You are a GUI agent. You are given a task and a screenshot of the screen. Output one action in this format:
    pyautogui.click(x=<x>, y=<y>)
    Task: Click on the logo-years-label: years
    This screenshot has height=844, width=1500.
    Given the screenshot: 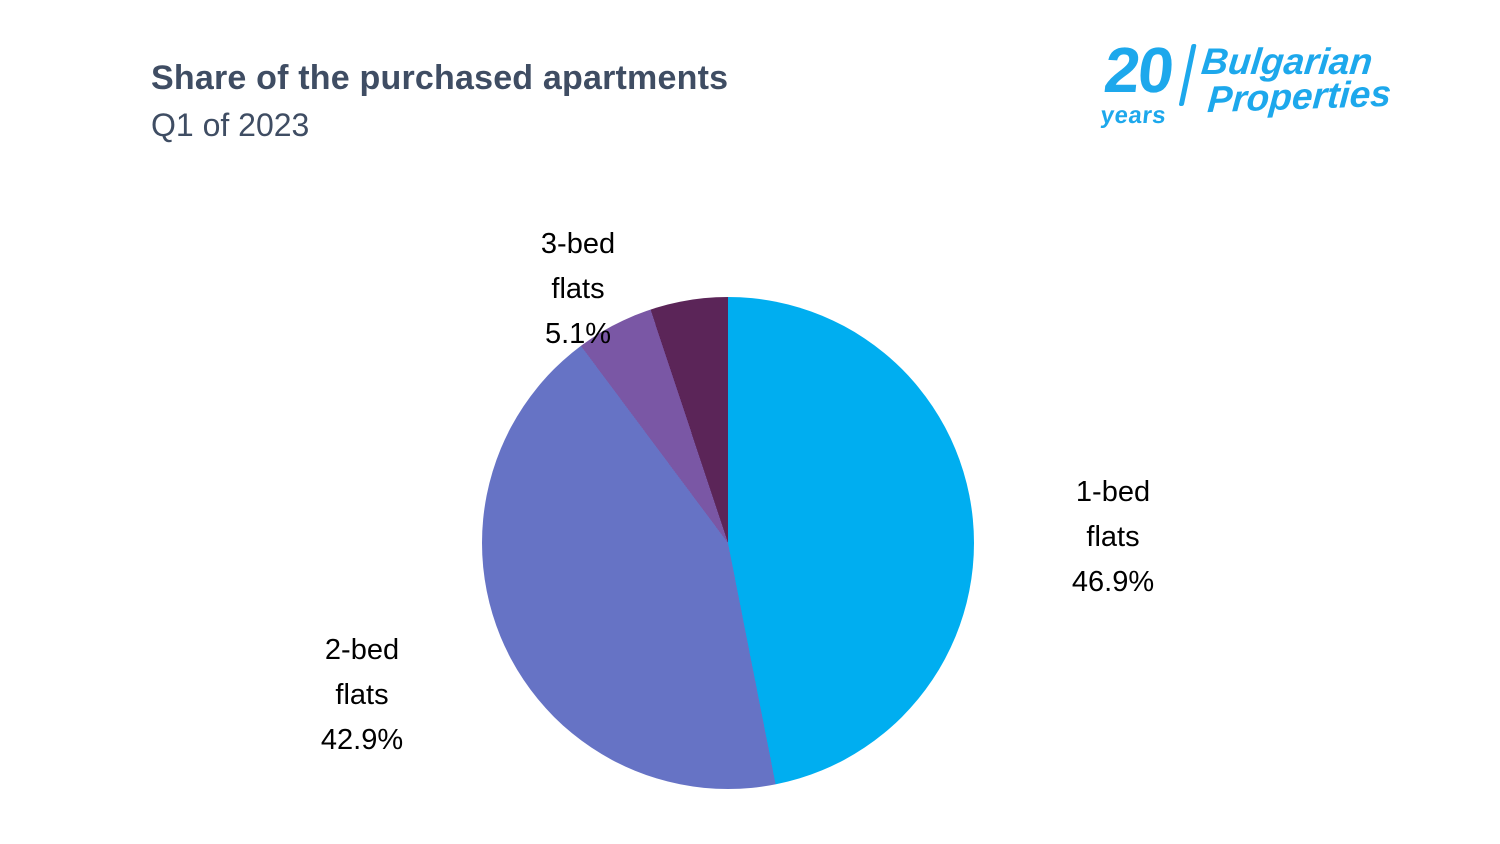 What is the action you would take?
    pyautogui.click(x=1133, y=115)
    